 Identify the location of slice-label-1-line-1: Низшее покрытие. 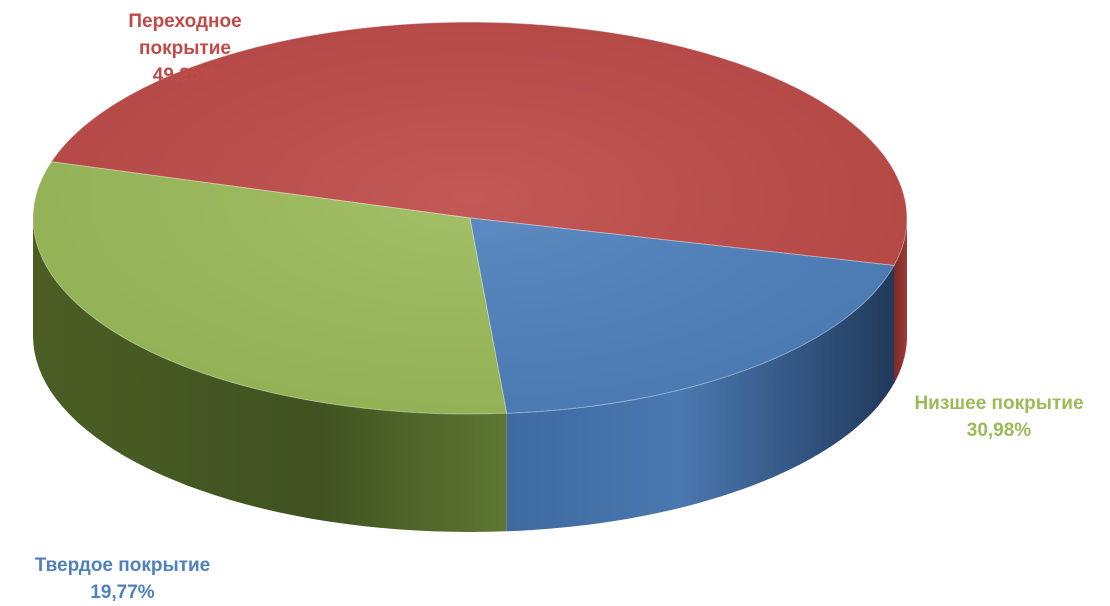
(999, 403).